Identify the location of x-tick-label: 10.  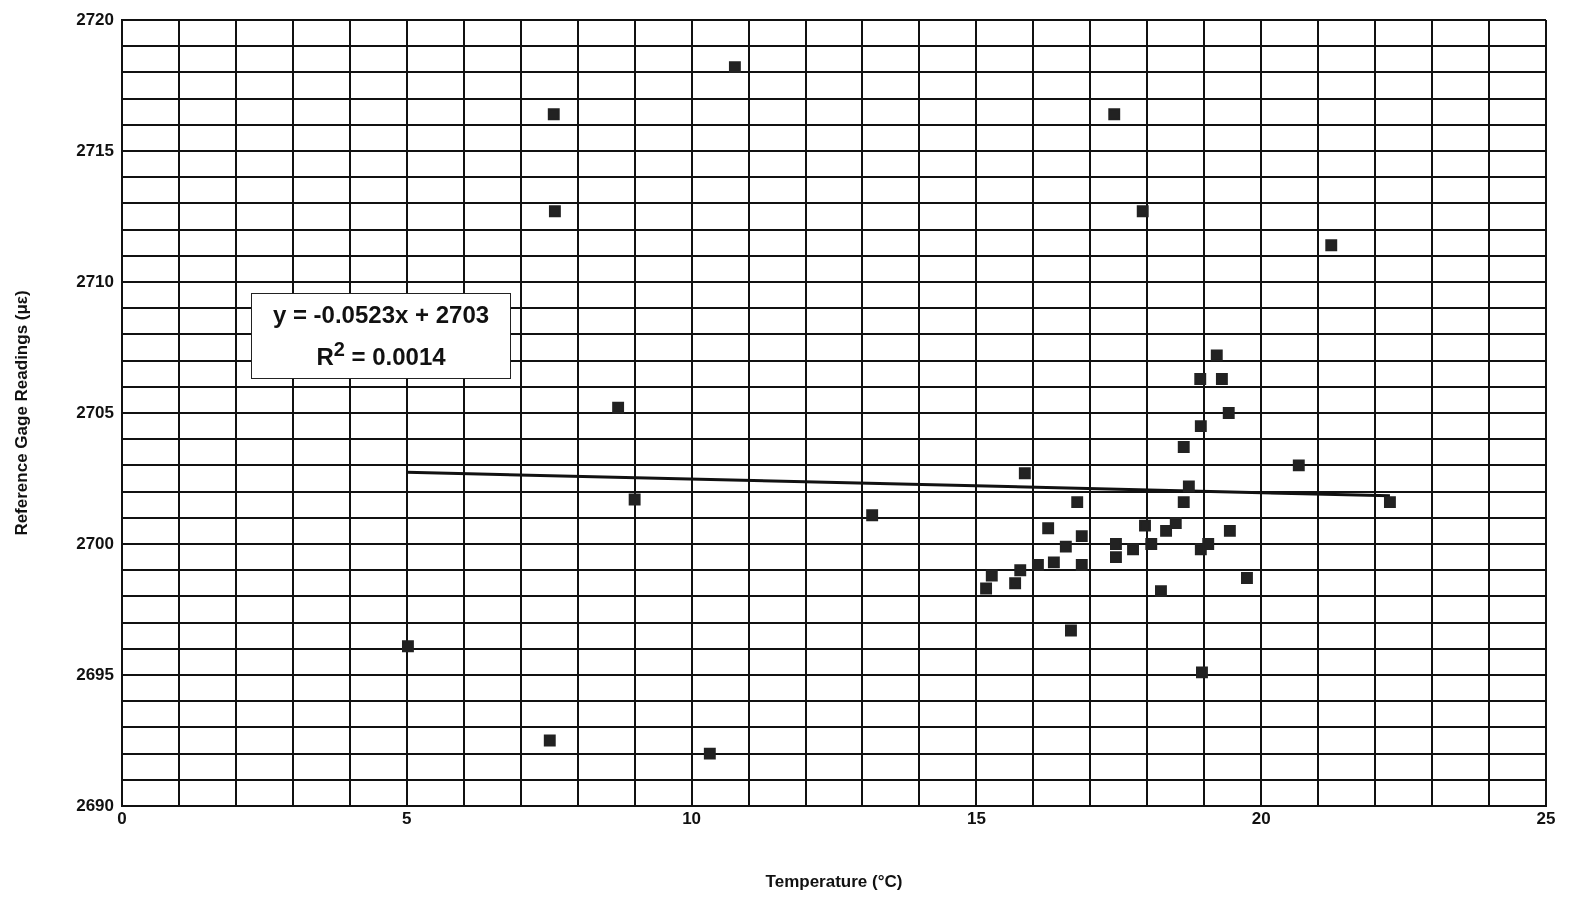
(692, 818).